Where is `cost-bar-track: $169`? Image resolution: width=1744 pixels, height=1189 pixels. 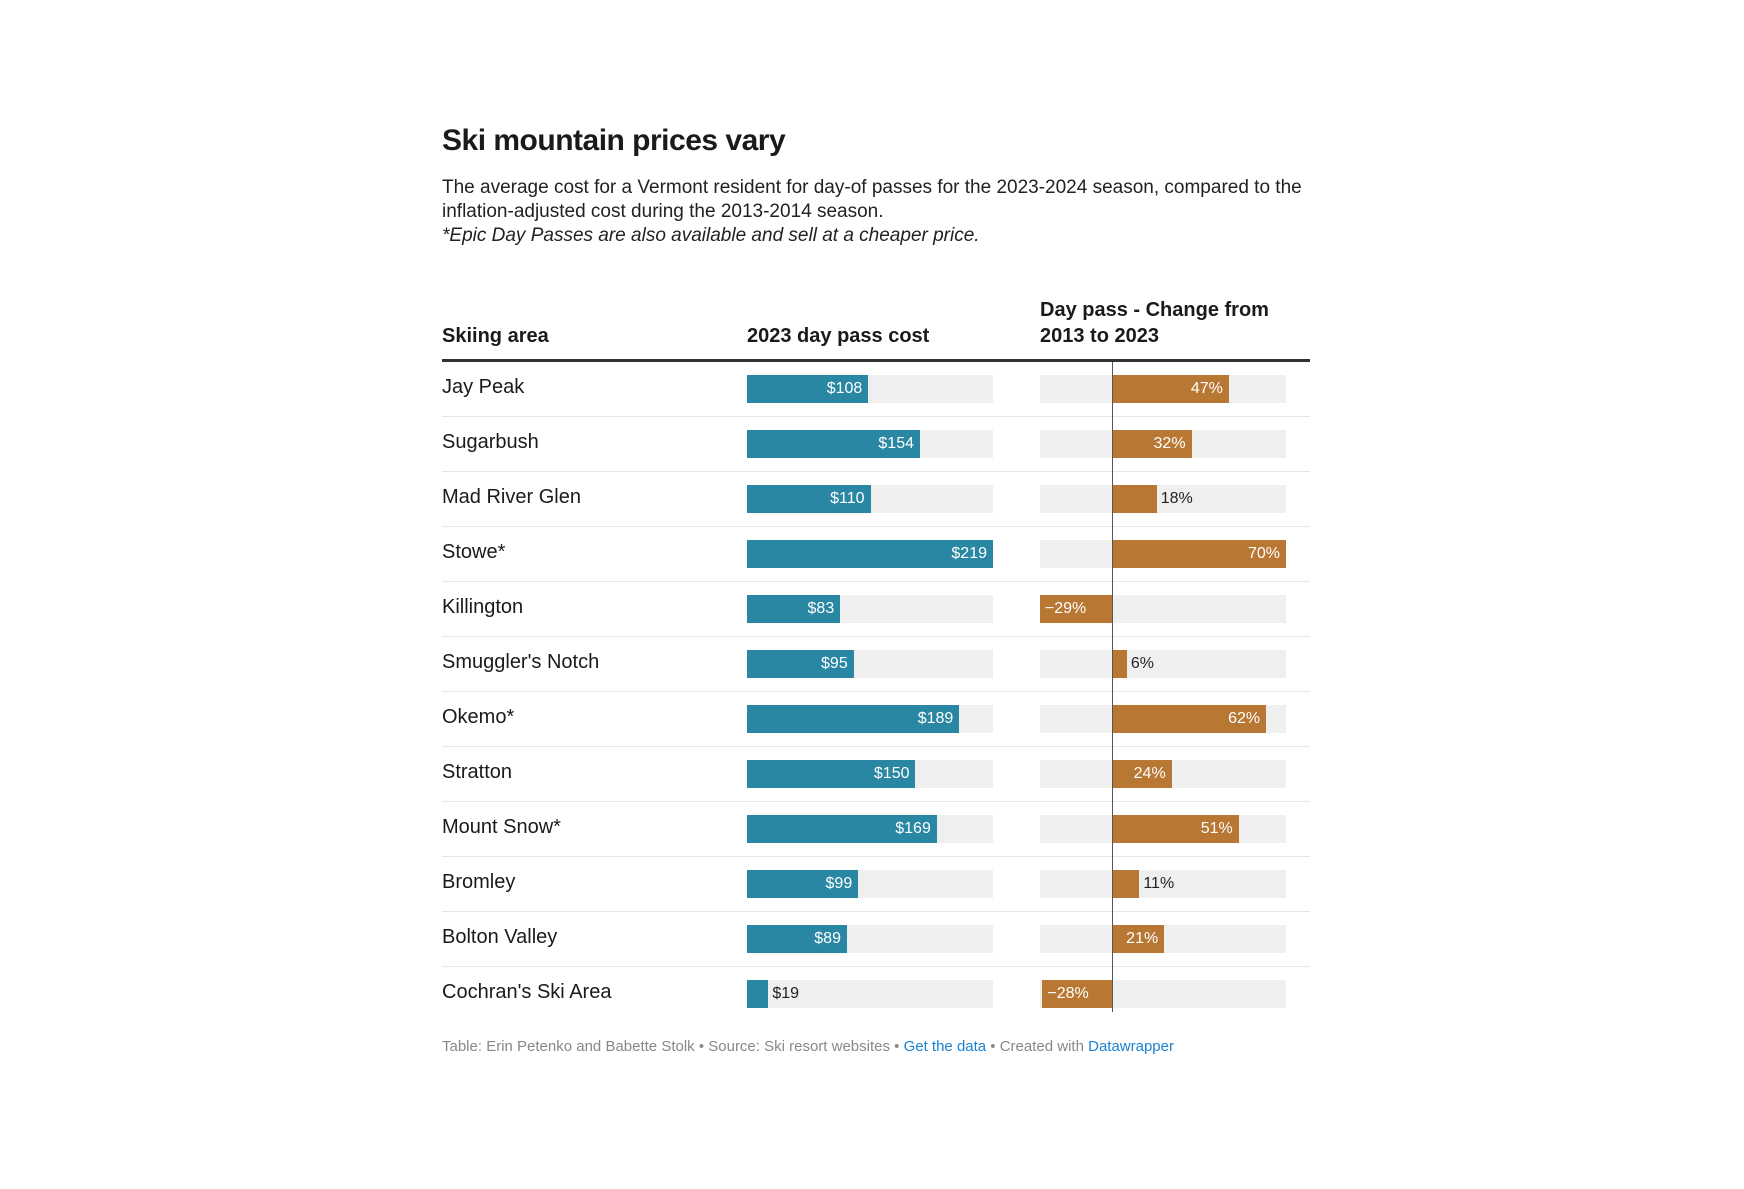 cost-bar-track: $169 is located at coordinates (870, 829).